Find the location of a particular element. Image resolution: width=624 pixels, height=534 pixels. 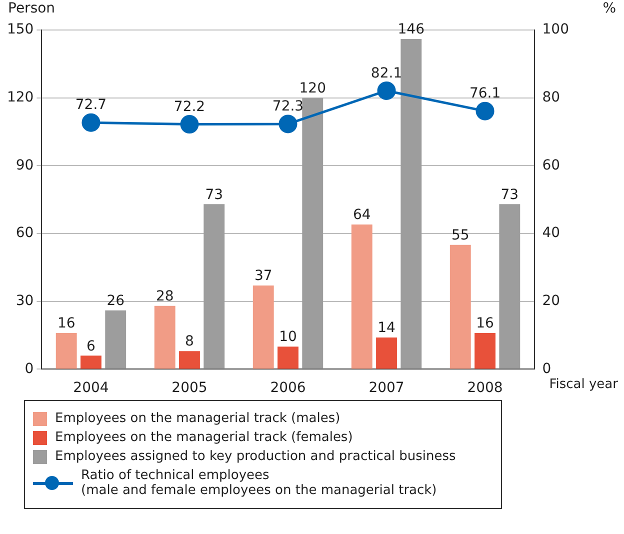

data-label: 10 is located at coordinates (288, 337).